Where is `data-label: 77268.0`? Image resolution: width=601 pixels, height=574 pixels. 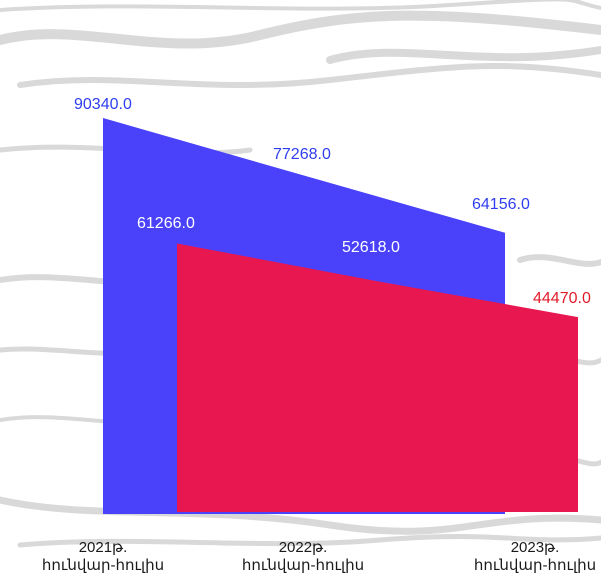 data-label: 77268.0 is located at coordinates (302, 154).